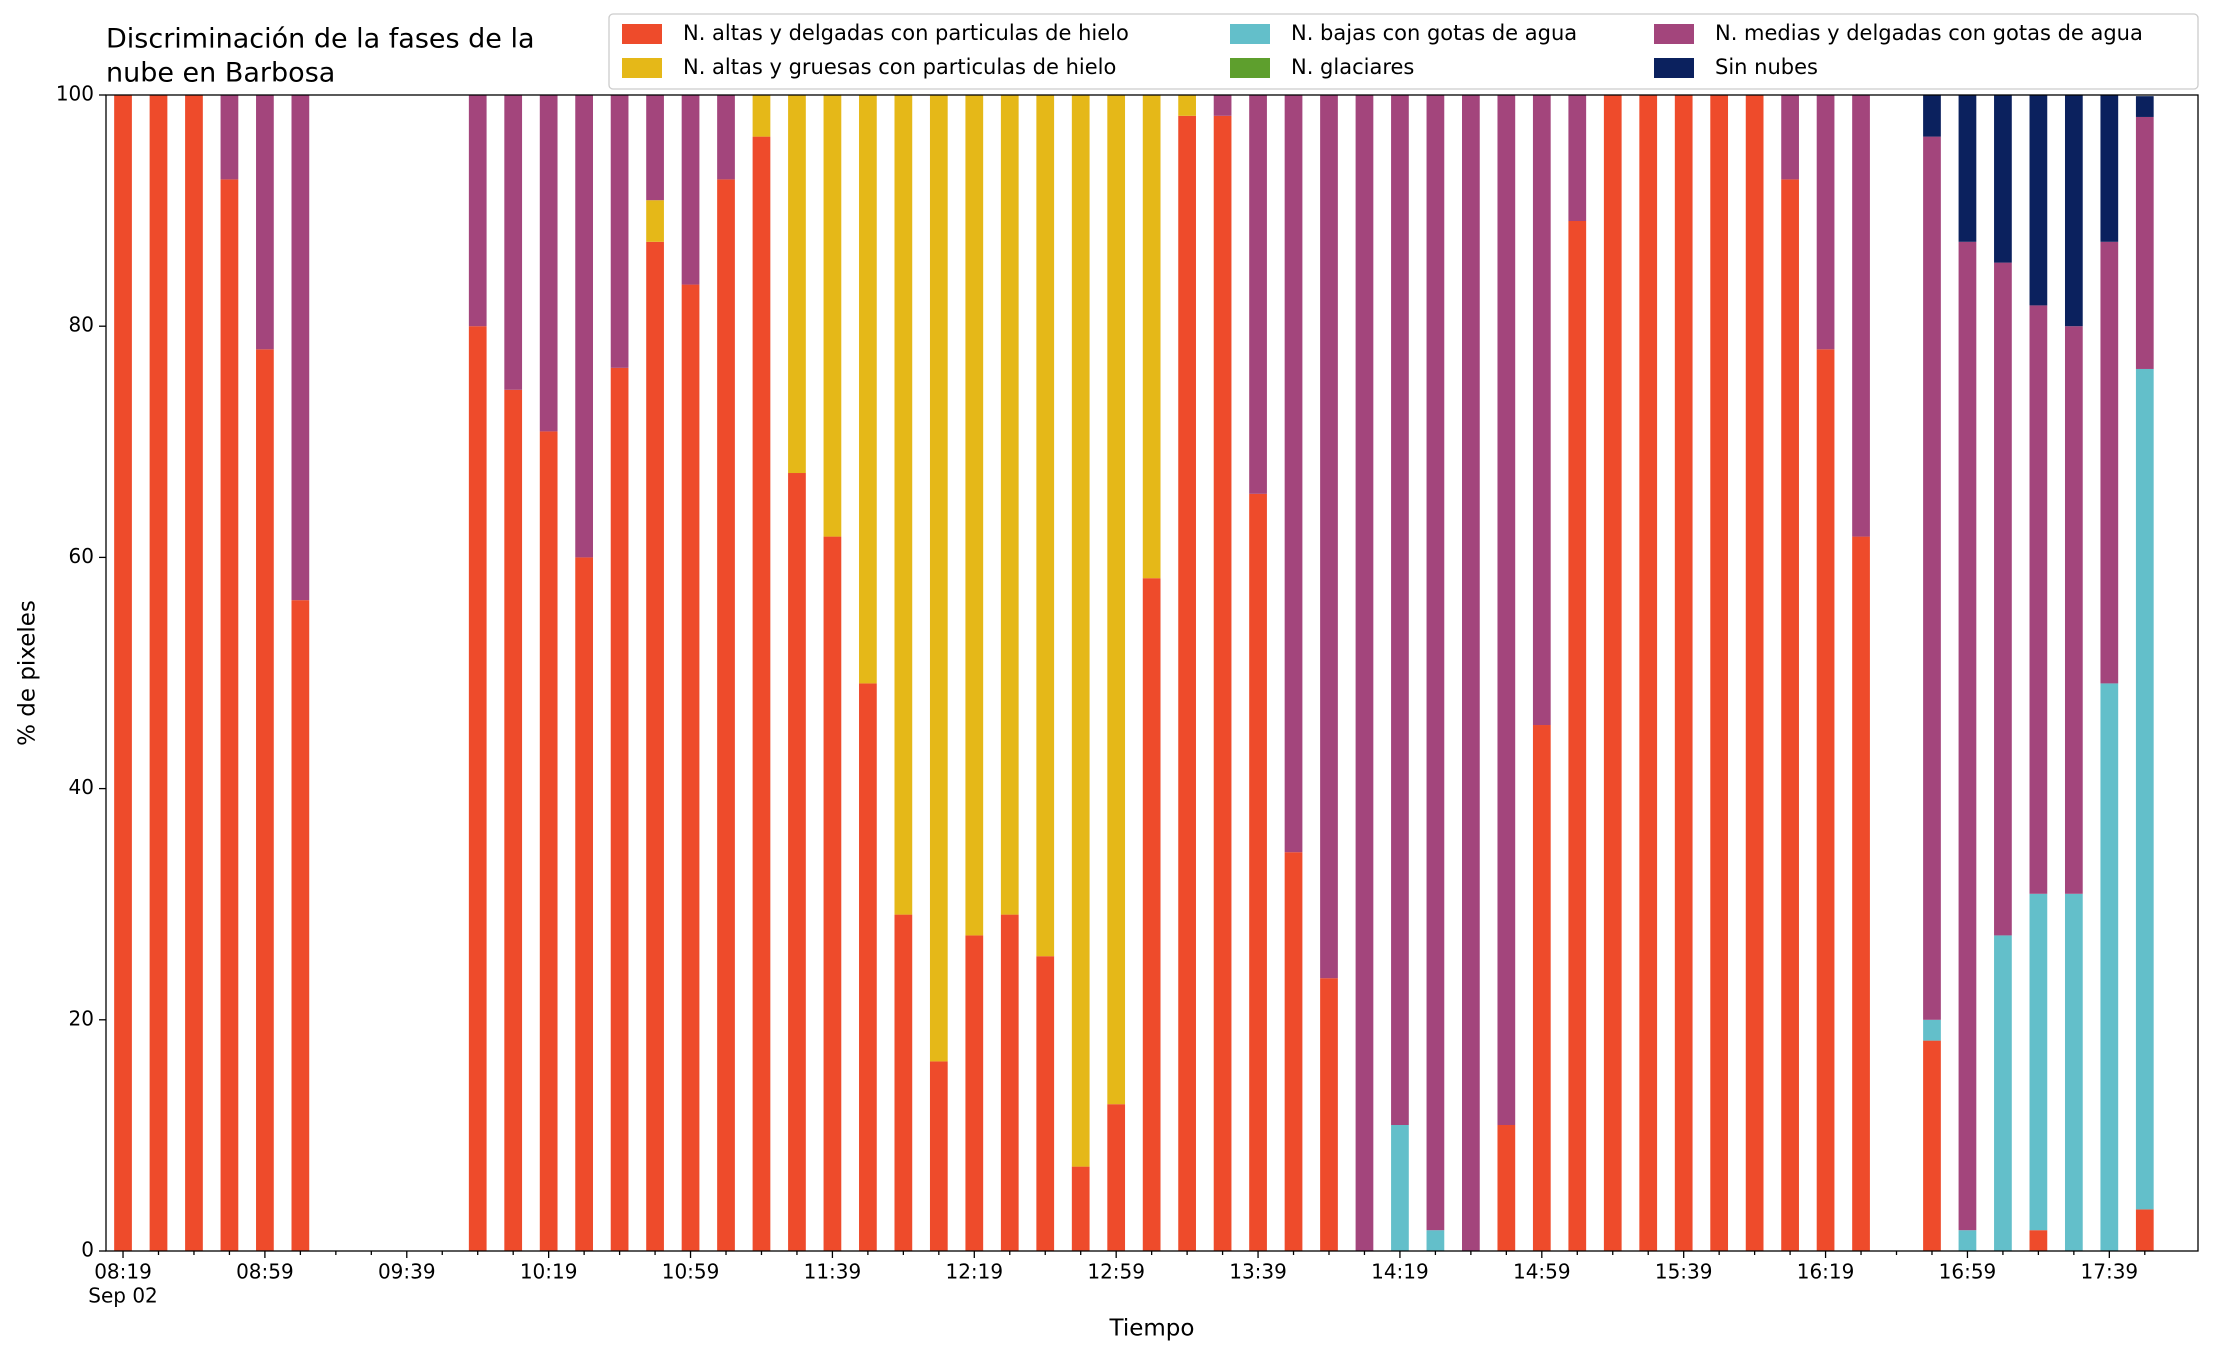 The height and width of the screenshot is (1355, 2216). Describe the element at coordinates (28, 673) in the screenshot. I see `y-axis-label: % de pixeles` at that location.